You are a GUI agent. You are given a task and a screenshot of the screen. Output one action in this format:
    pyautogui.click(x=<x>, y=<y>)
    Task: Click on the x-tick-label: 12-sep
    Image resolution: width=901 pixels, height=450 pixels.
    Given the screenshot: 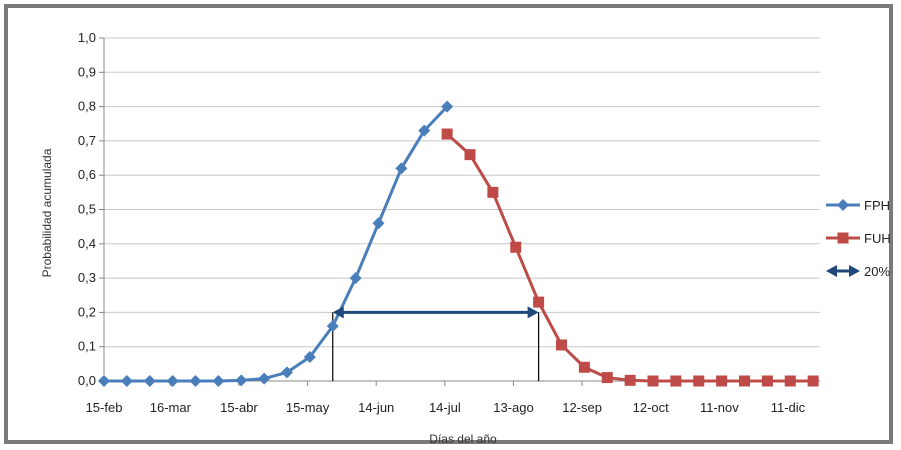 What is the action you would take?
    pyautogui.click(x=582, y=407)
    